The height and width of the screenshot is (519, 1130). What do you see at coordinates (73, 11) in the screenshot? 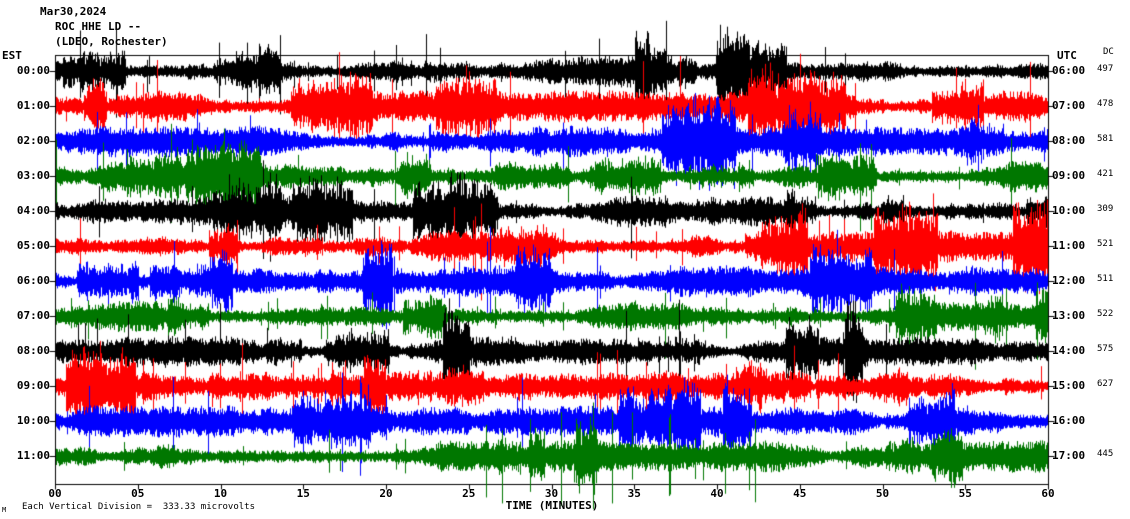
I see `title-date: Mar30,2024` at bounding box center [73, 11].